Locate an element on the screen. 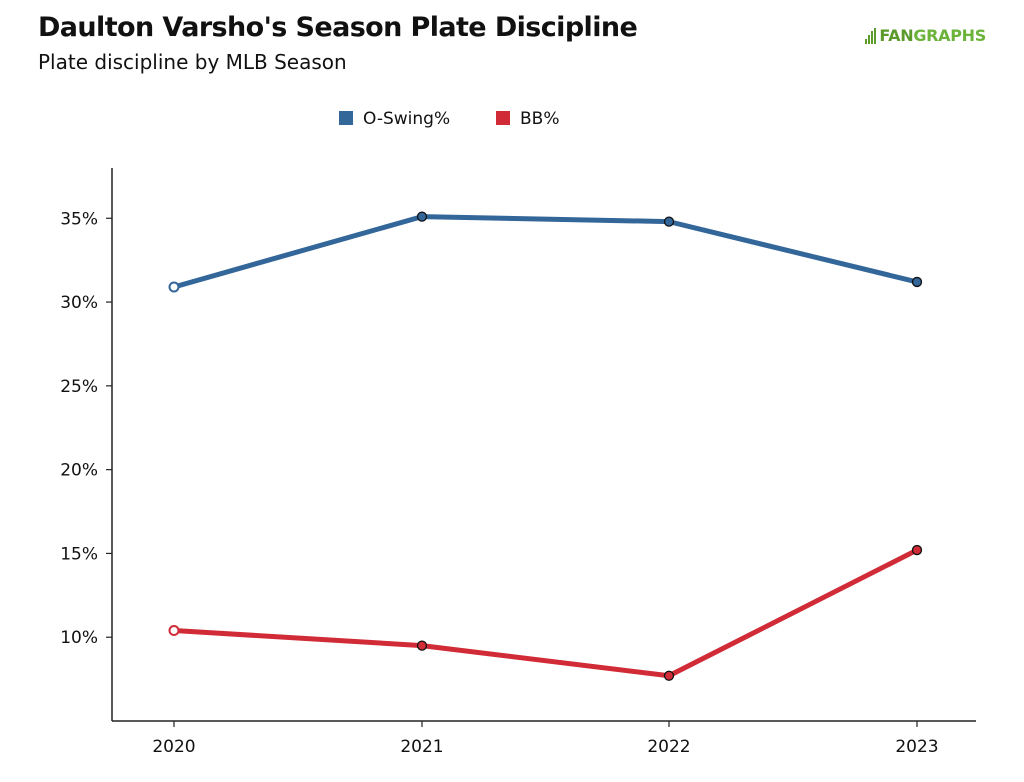 This screenshot has width=1024, height=782. y-tick-label: 15% is located at coordinates (79, 554).